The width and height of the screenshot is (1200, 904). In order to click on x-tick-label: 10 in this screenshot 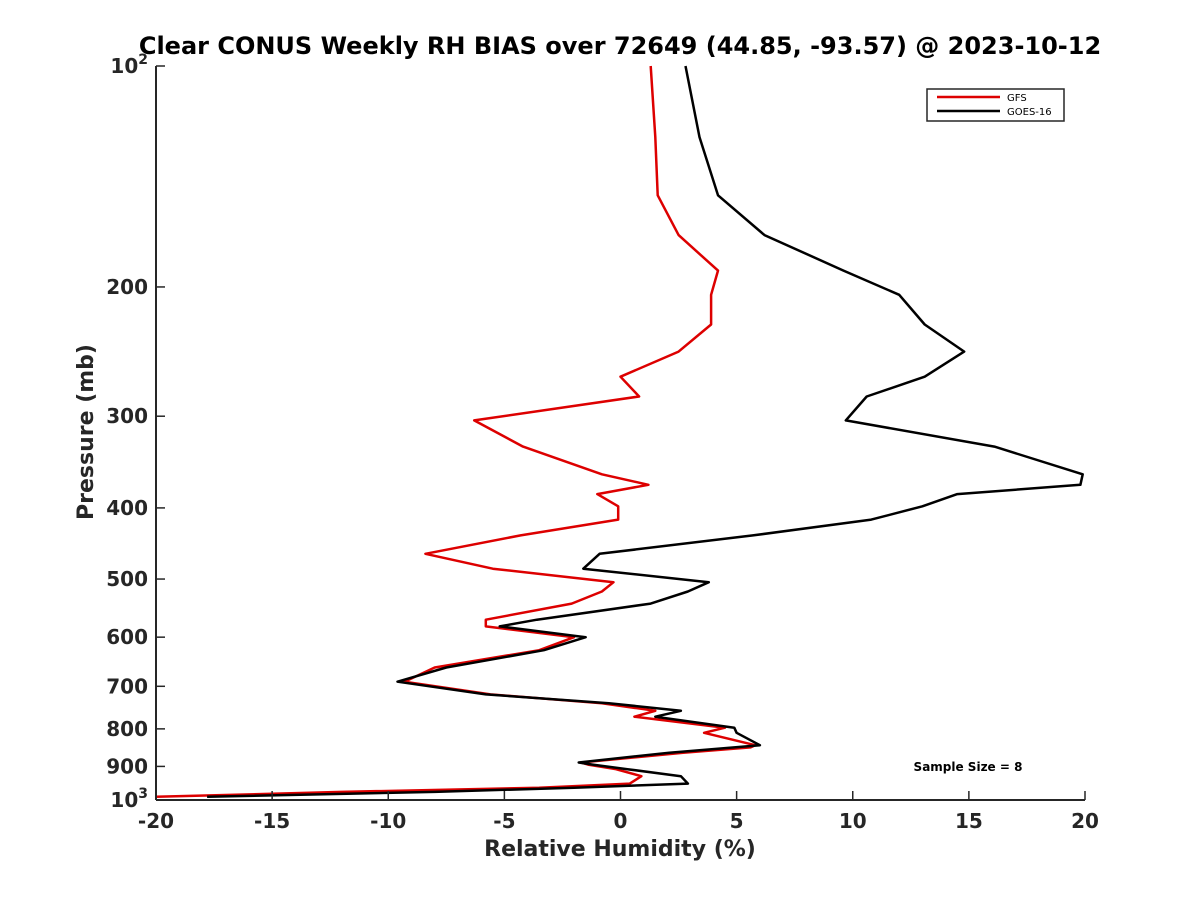, I will do `click(853, 821)`.